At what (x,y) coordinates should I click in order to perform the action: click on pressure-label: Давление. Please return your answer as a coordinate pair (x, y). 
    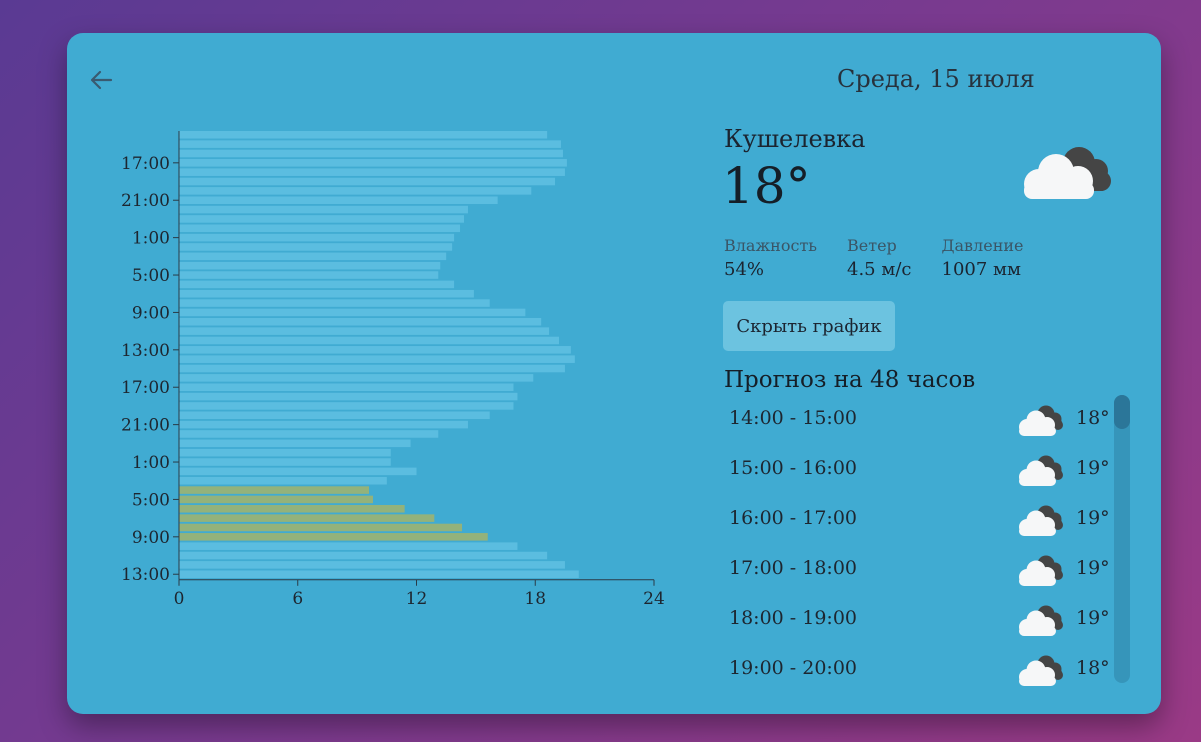
    Looking at the image, I should click on (982, 245).